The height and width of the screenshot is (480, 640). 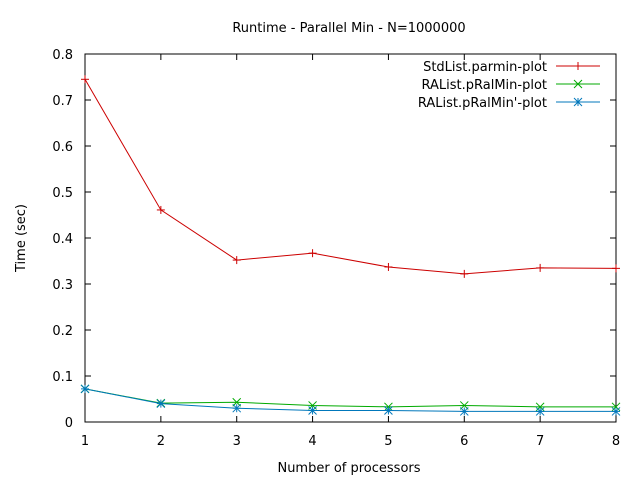 What do you see at coordinates (237, 441) in the screenshot?
I see `x-tick-label: 3` at bounding box center [237, 441].